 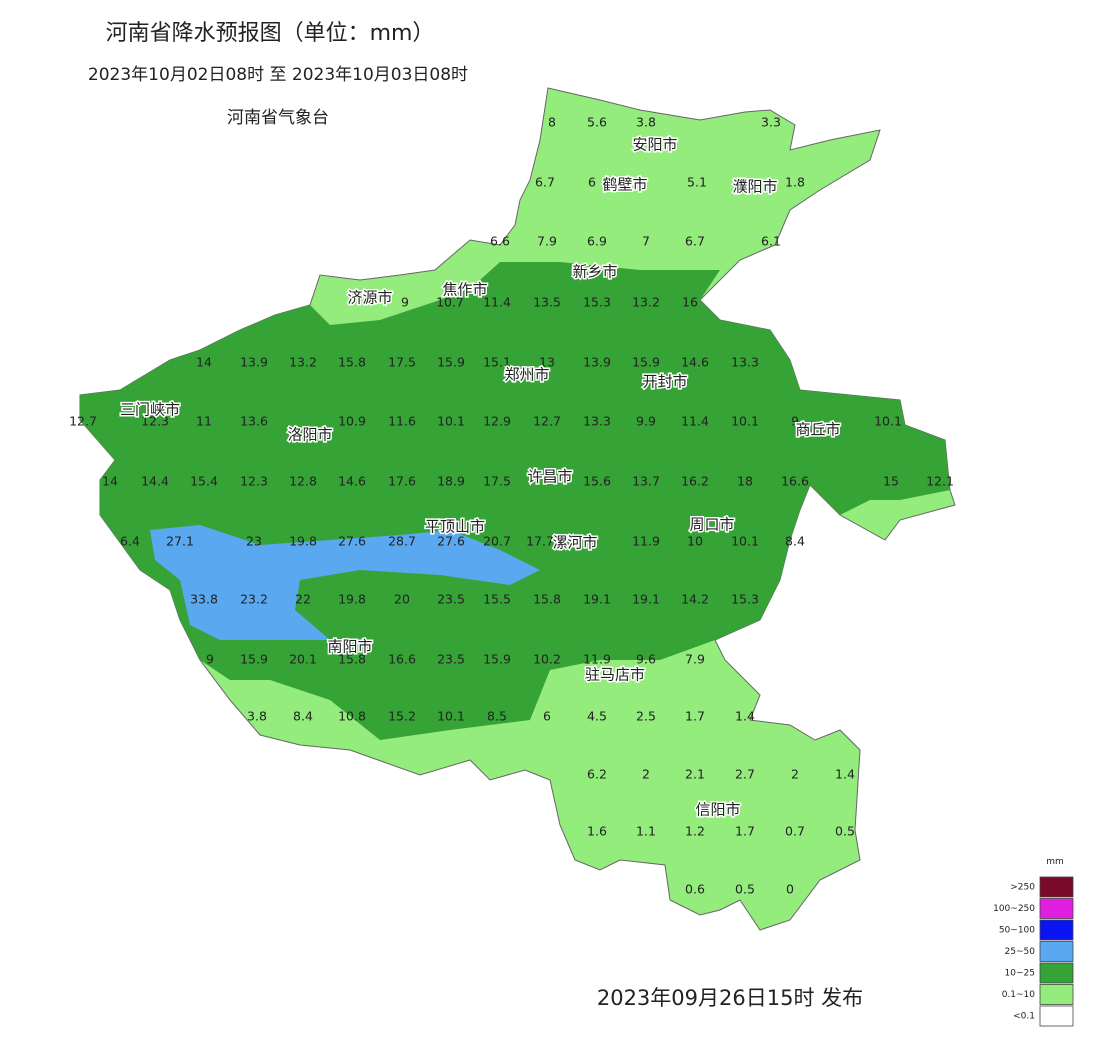 What do you see at coordinates (497, 599) in the screenshot?
I see `station-value: 15.5` at bounding box center [497, 599].